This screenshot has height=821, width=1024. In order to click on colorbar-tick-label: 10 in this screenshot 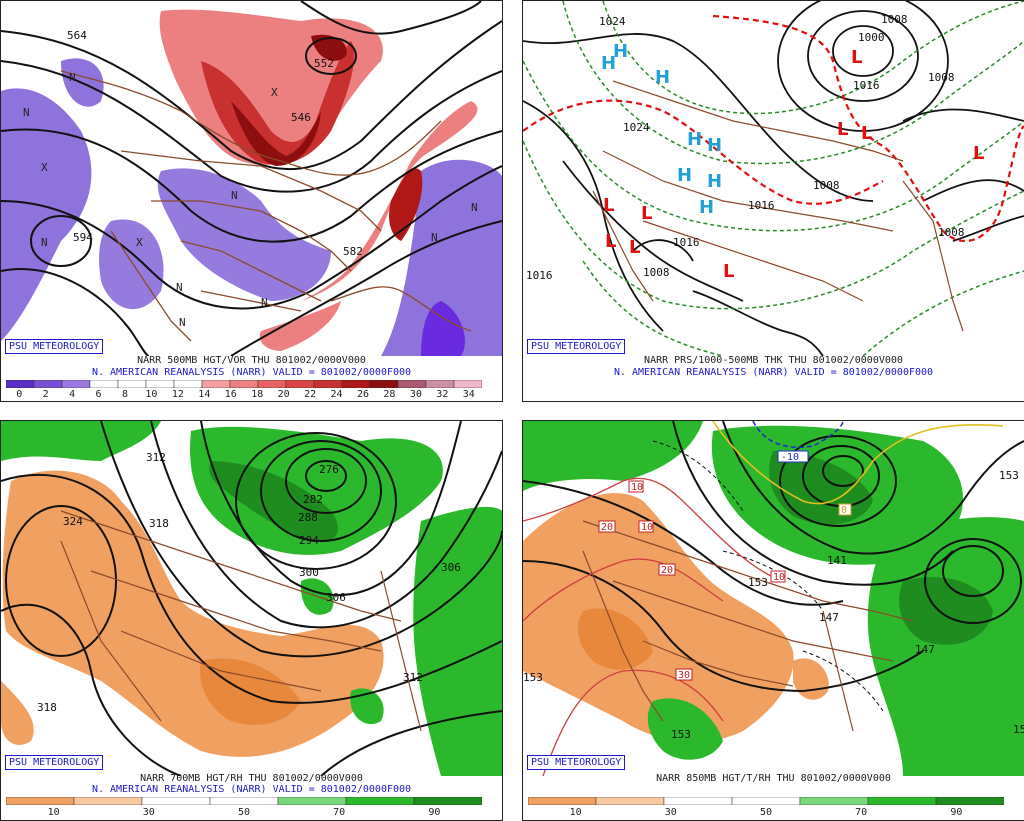, I will do `click(53, 812)`.